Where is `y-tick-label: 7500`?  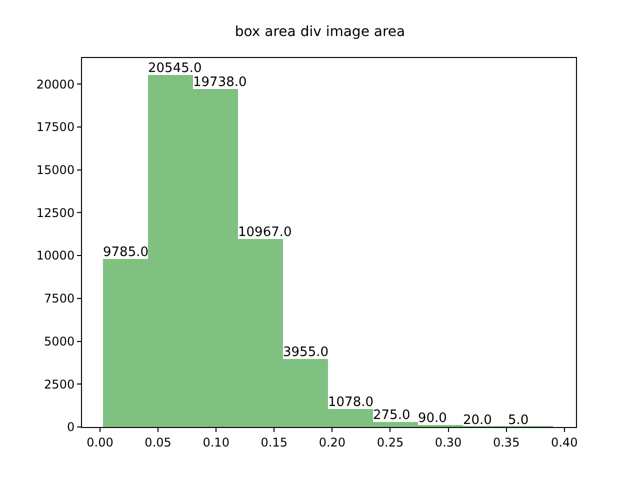 y-tick-label: 7500 is located at coordinates (59, 299).